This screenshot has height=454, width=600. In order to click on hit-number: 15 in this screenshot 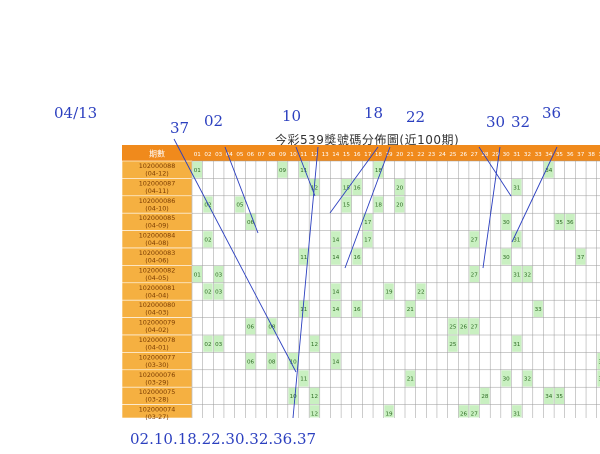, I will do `click(347, 188)`.